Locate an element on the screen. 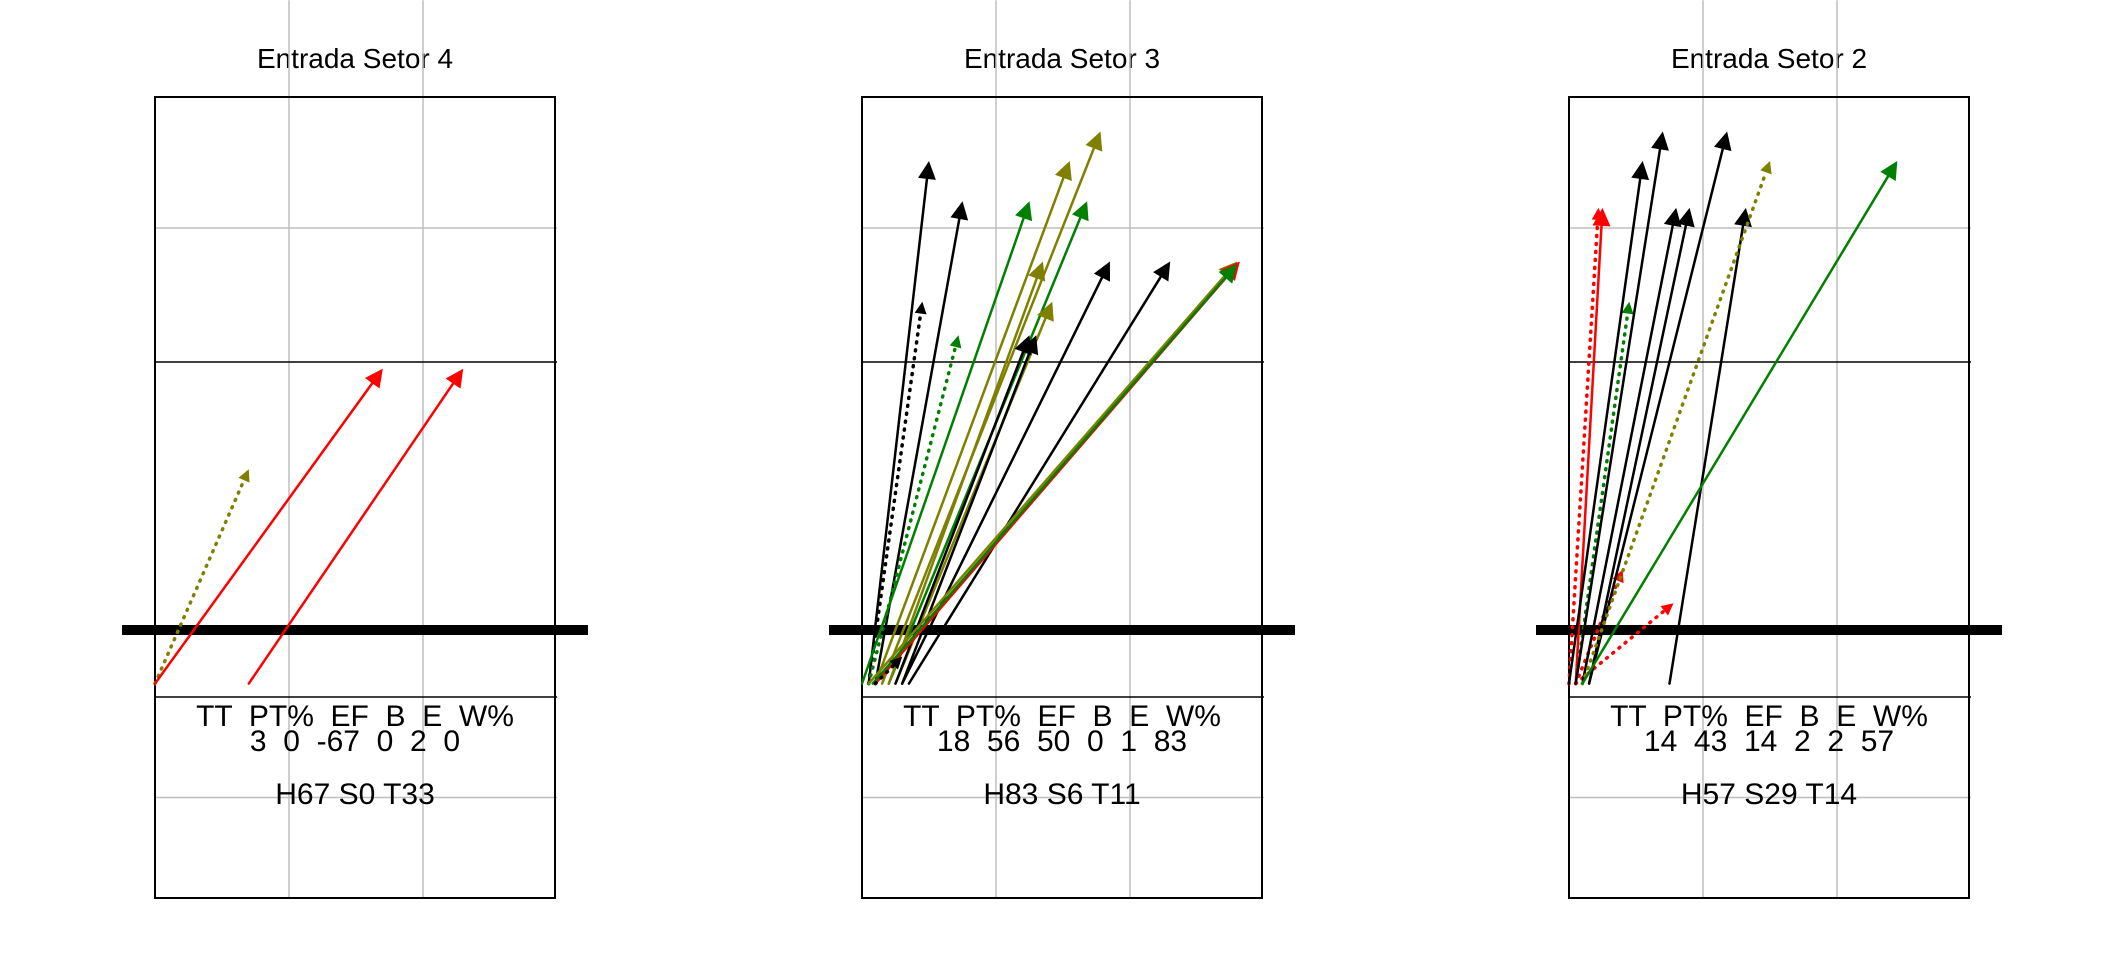 The height and width of the screenshot is (960, 2112). code-summary: H57 S29 T14 is located at coordinates (1769, 794).